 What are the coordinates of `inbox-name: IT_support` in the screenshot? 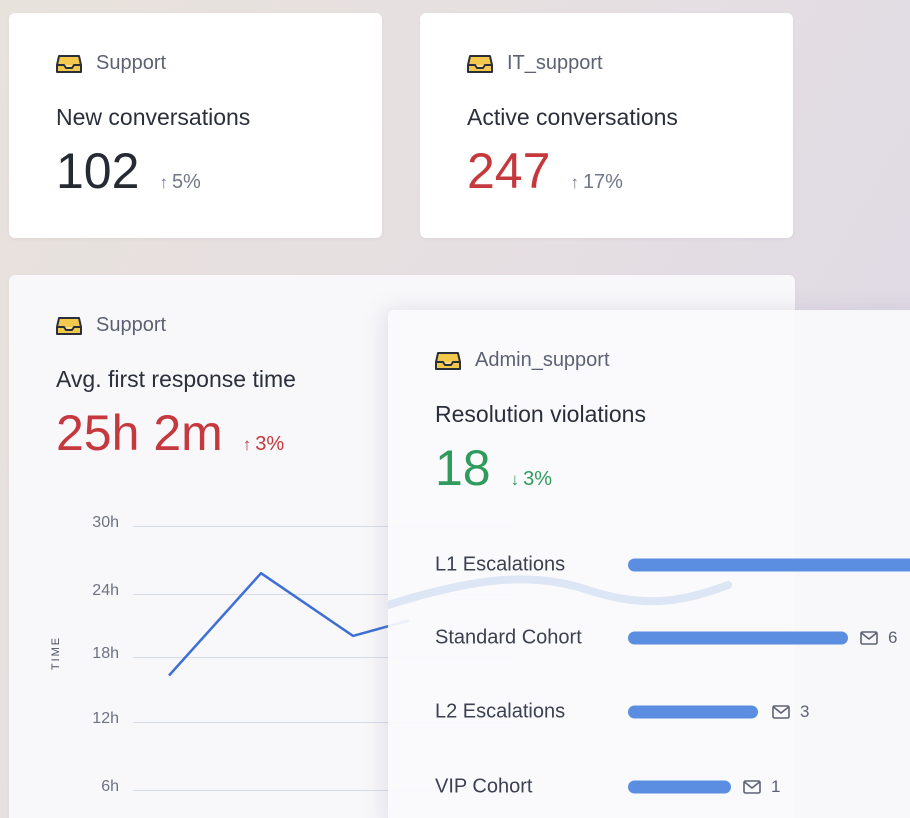 It's located at (555, 63).